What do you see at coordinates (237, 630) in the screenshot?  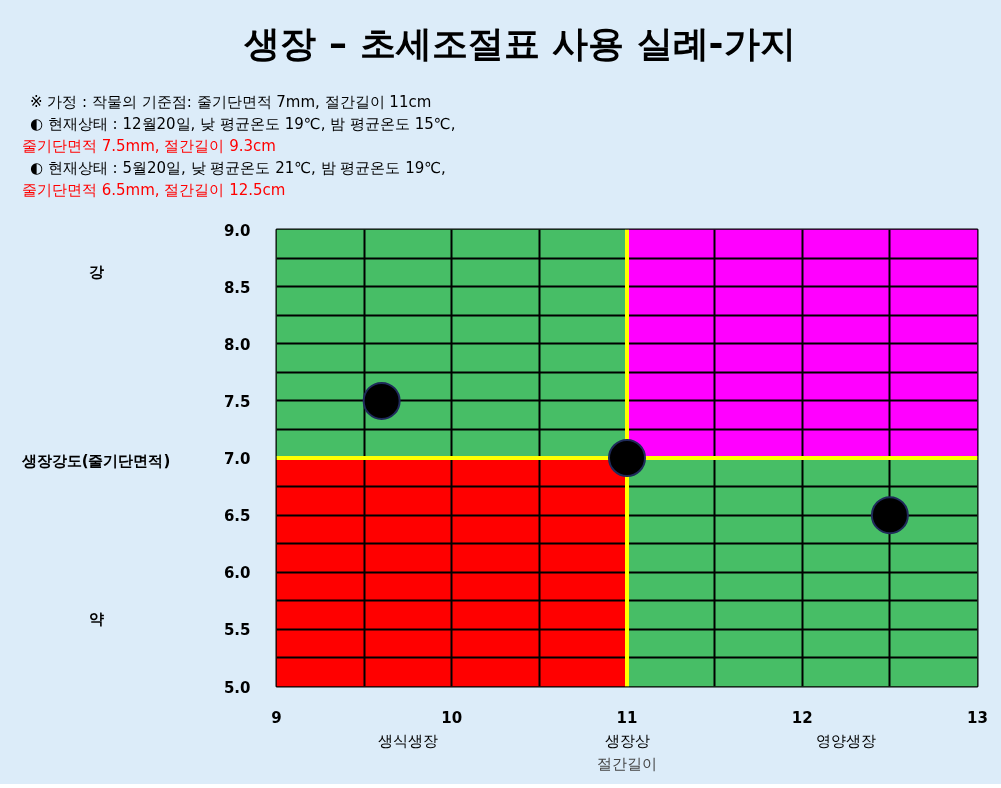 I see `y-tick-label: 5.5` at bounding box center [237, 630].